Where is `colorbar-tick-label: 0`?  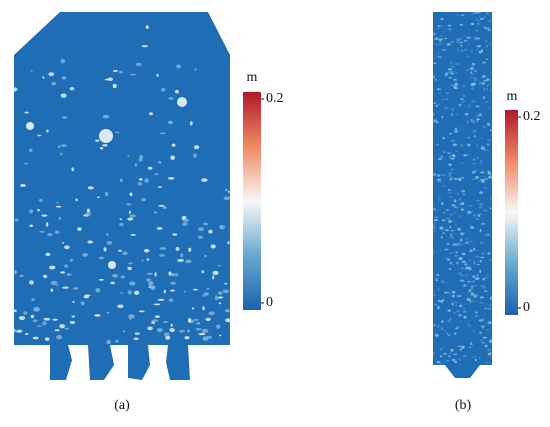
colorbar-tick-label: 0 is located at coordinates (526, 307).